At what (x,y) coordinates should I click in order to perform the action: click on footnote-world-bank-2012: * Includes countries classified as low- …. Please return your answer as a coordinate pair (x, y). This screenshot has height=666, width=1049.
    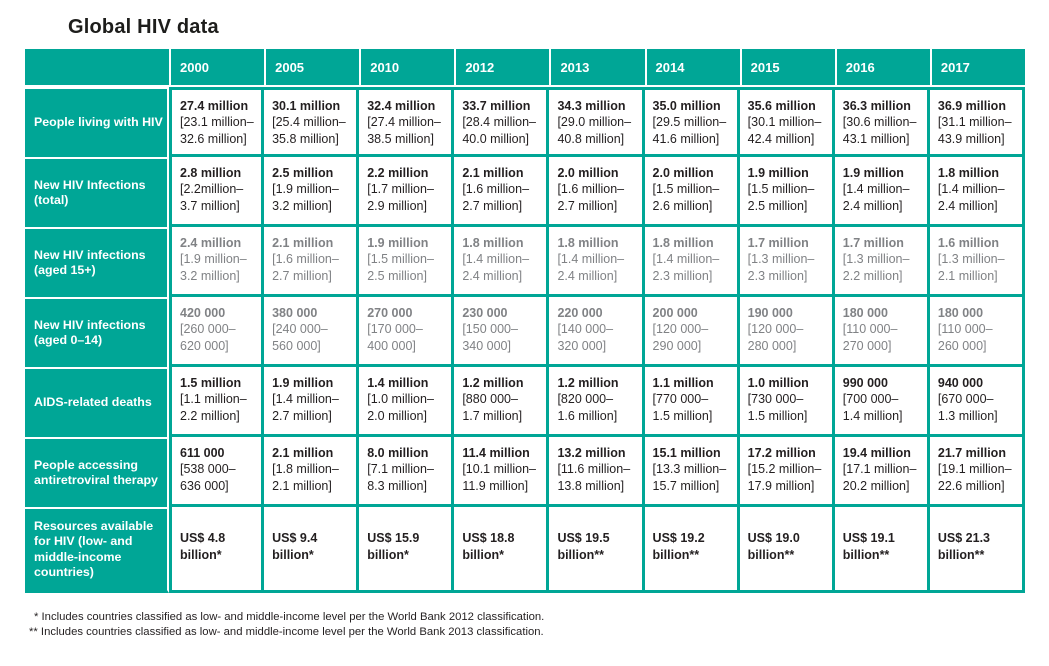
    Looking at the image, I should click on (289, 617).